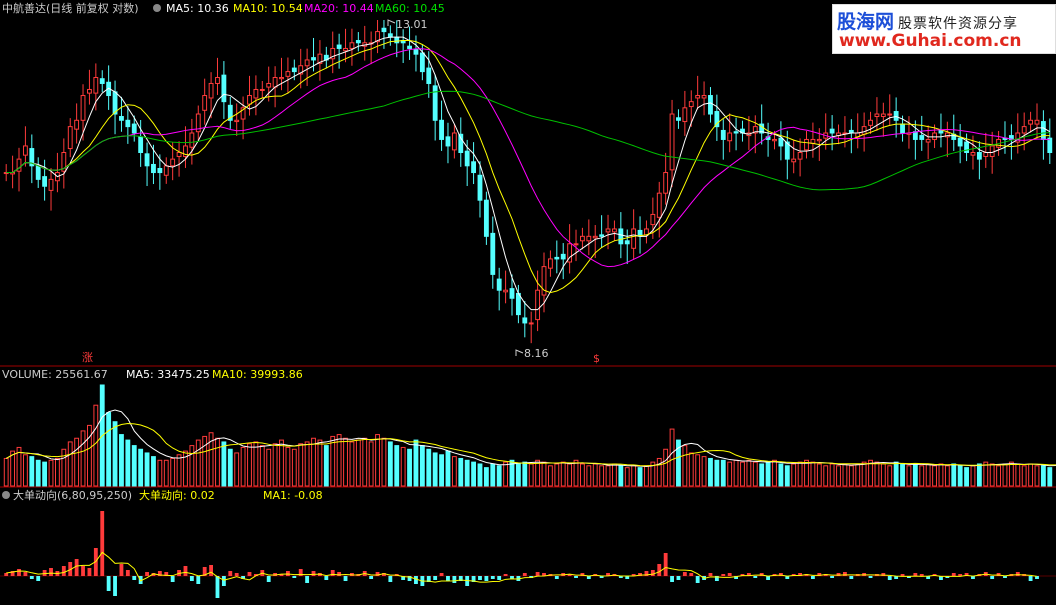 This screenshot has width=1056, height=605. What do you see at coordinates (6, 495) in the screenshot?
I see `indicator-dot-icon` at bounding box center [6, 495].